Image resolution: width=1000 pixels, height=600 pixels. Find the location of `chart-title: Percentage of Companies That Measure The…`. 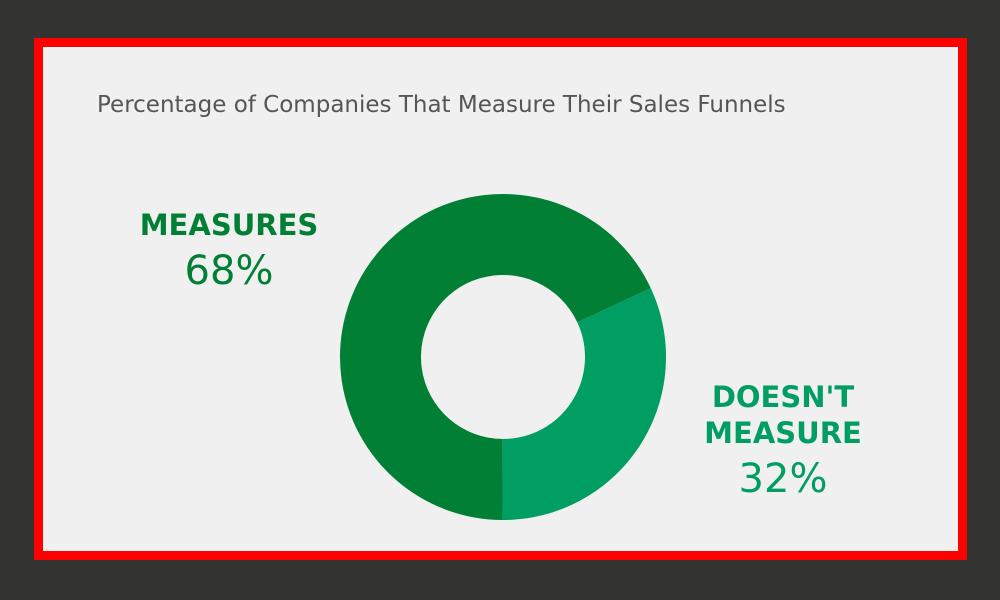

chart-title: Percentage of Companies That Measure The… is located at coordinates (441, 105).